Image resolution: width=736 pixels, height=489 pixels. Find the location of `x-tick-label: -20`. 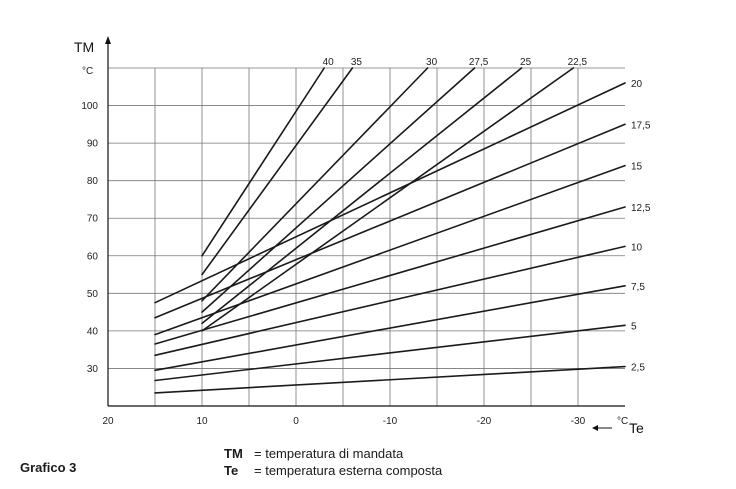

x-tick-label: -20 is located at coordinates (484, 421).